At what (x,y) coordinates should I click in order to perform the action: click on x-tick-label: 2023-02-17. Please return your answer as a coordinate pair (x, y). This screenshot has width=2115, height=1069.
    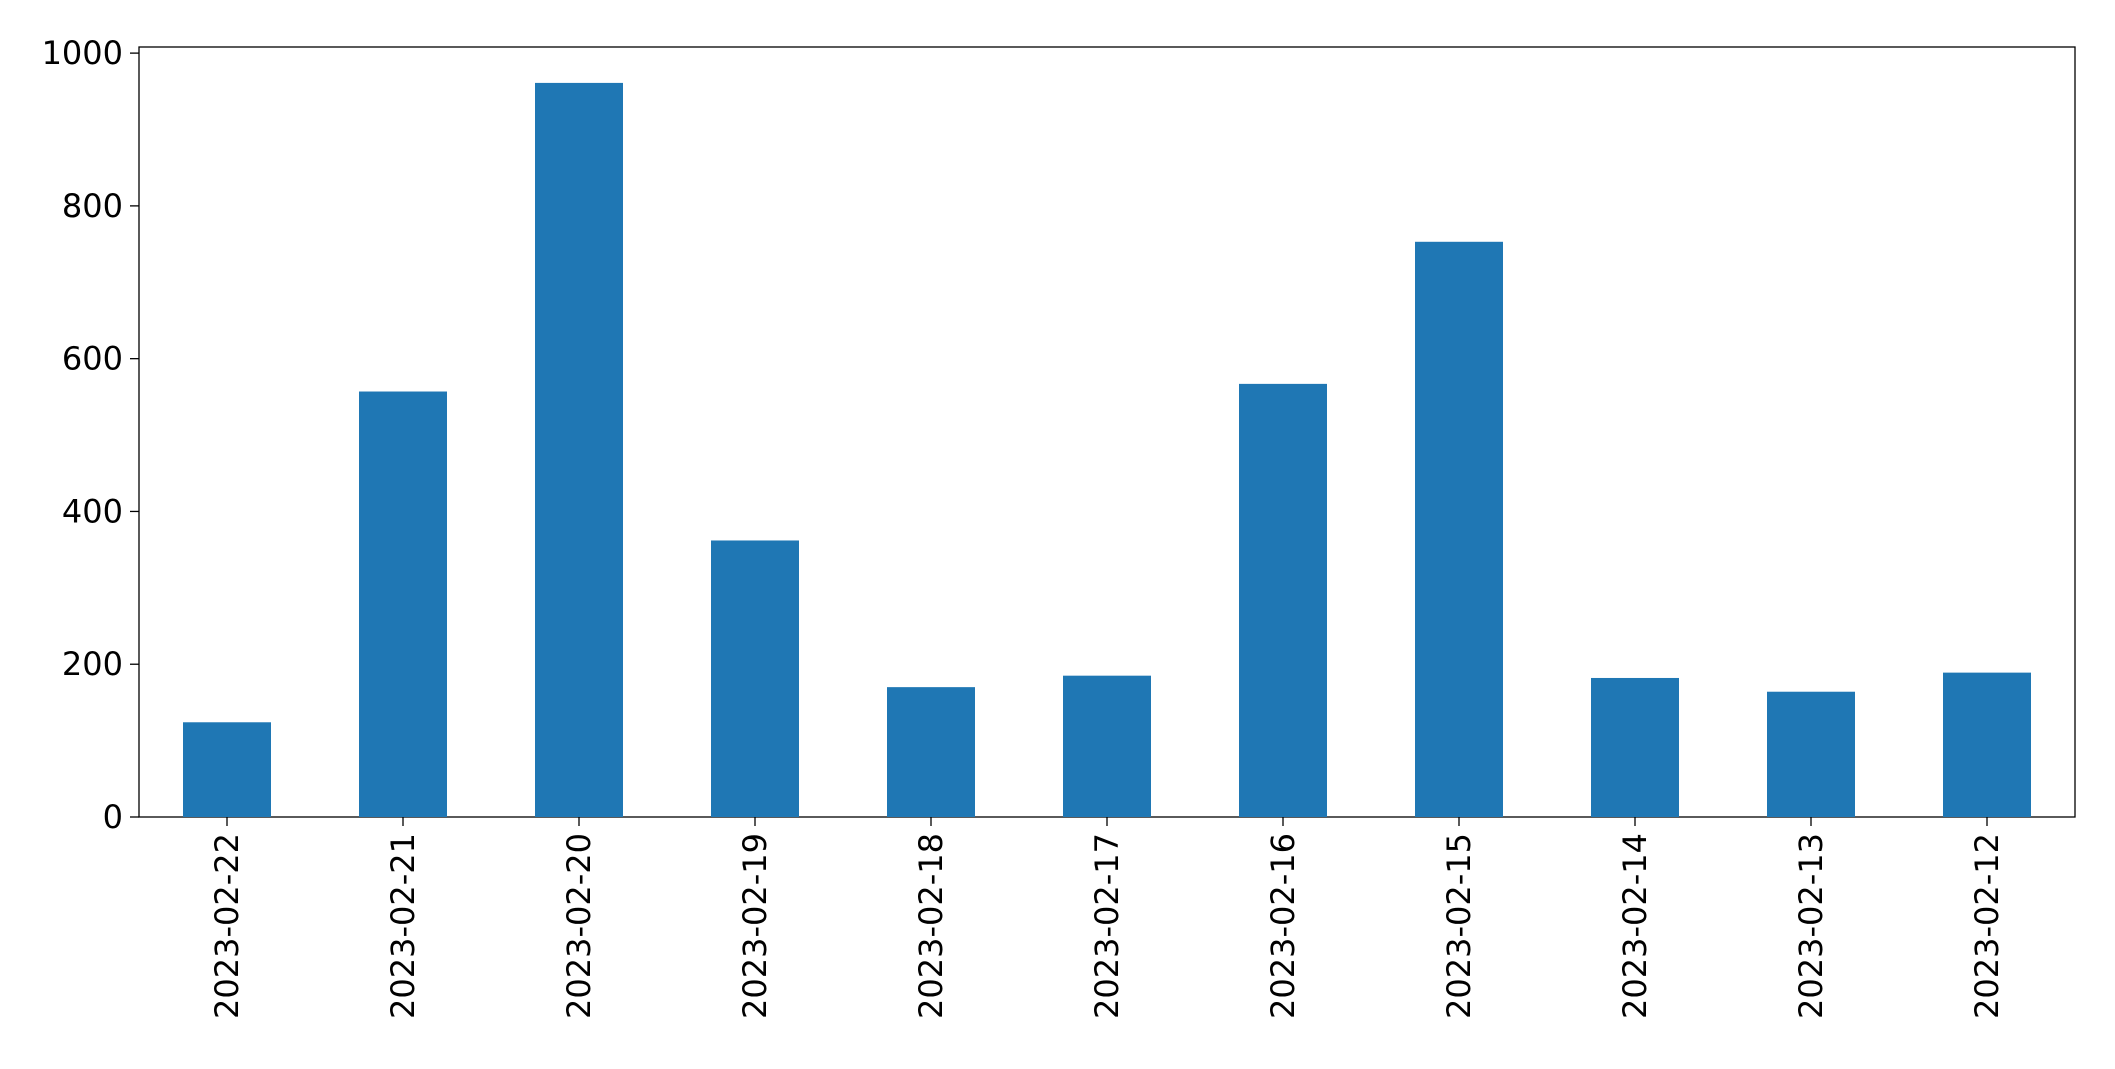
    Looking at the image, I should click on (1107, 926).